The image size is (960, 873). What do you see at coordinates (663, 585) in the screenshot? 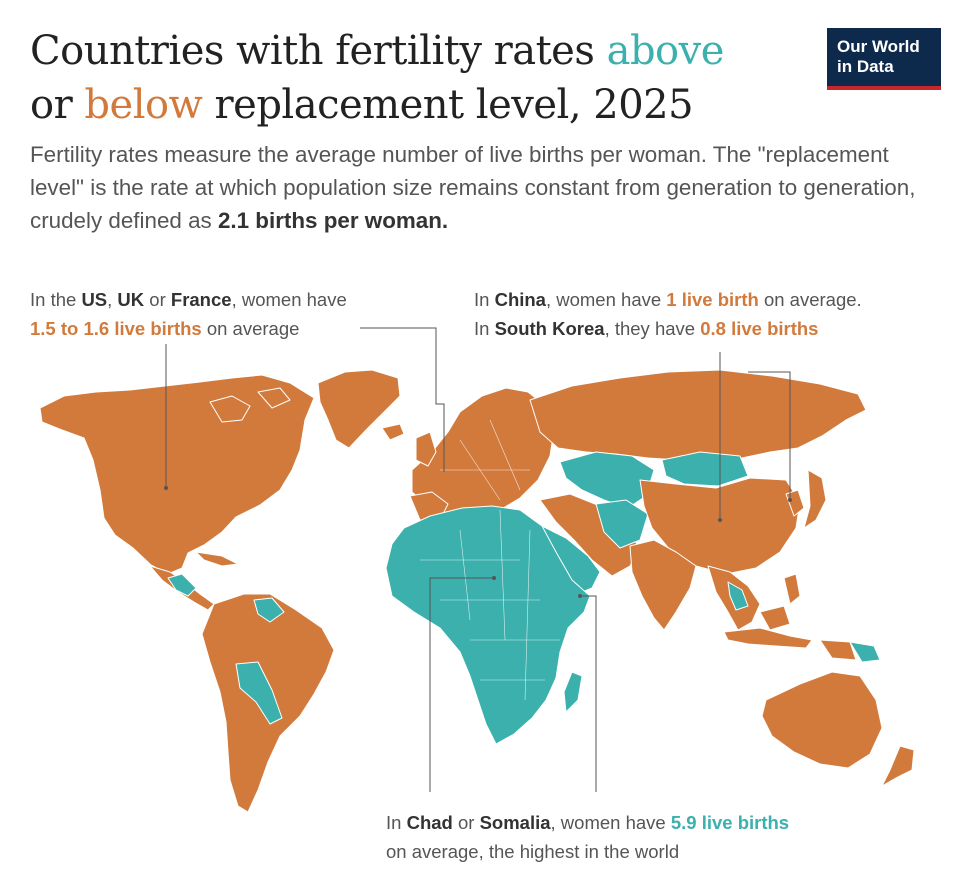
I see `region-india` at bounding box center [663, 585].